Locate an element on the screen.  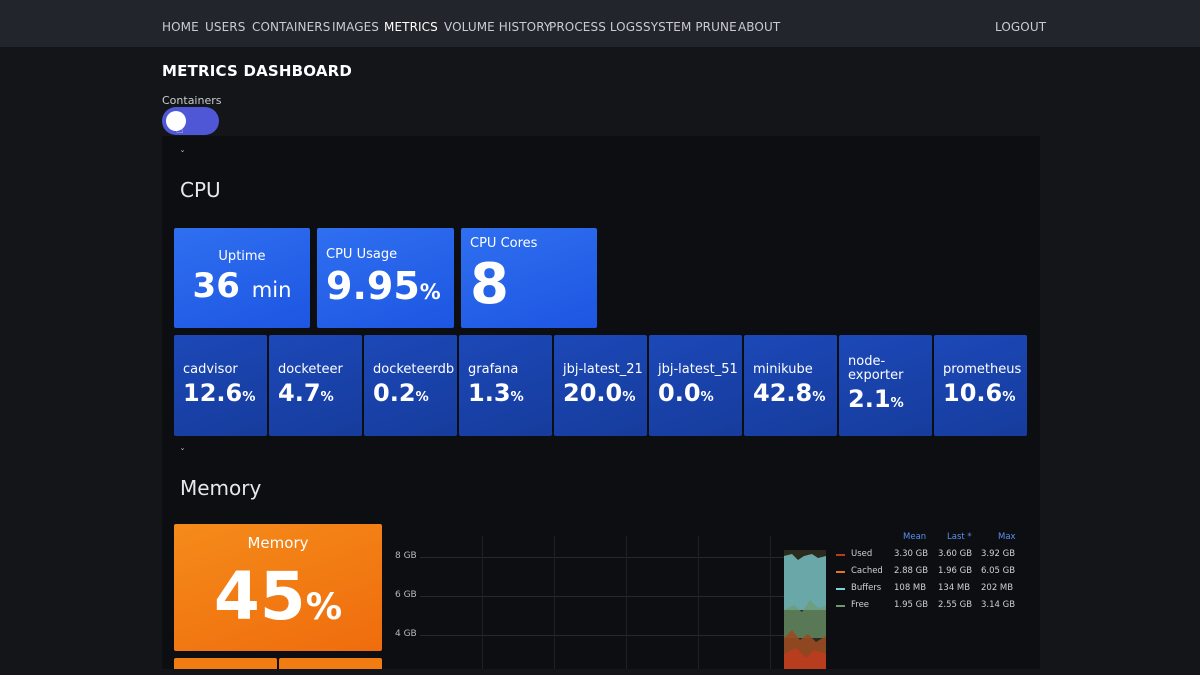
legend-name-buffers: Buffers is located at coordinates (866, 588).